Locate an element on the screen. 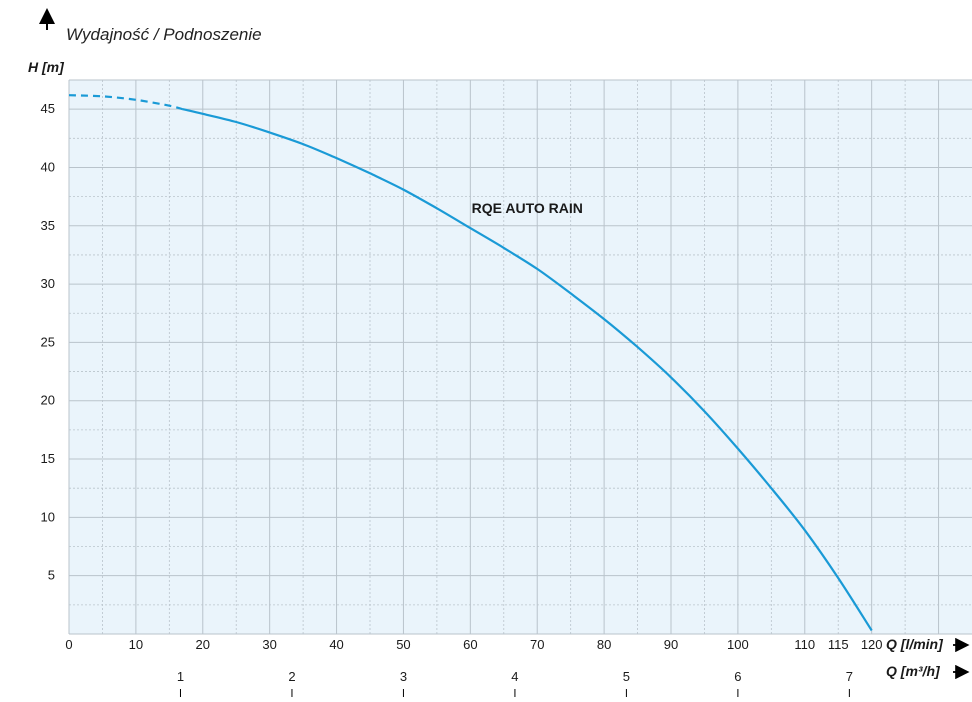 The height and width of the screenshot is (702, 972). secondary-x-tick-label: 3 is located at coordinates (403, 676).